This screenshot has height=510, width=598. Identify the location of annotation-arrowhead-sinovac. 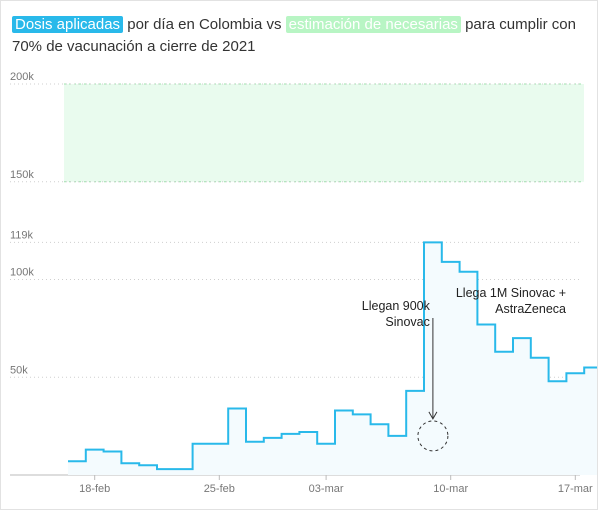
(433, 415).